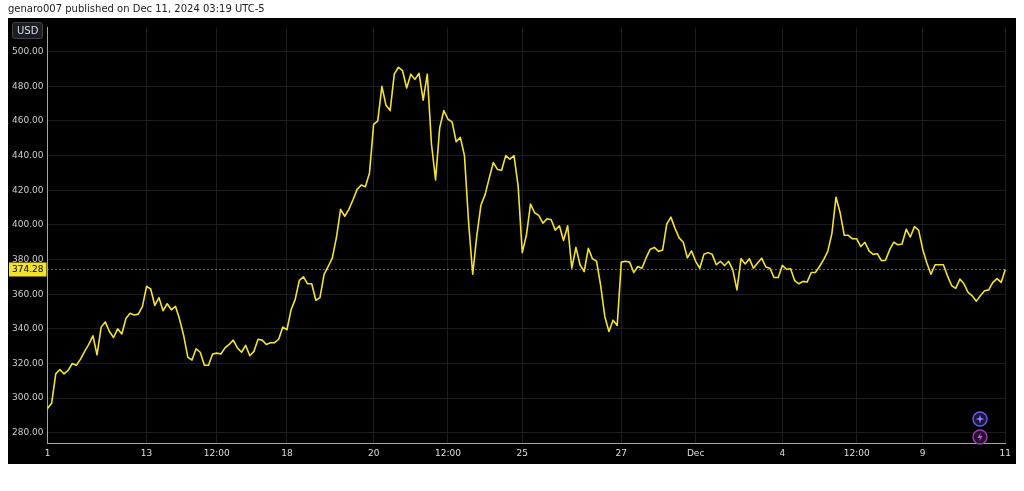 Image resolution: width=1024 pixels, height=491 pixels. What do you see at coordinates (27, 397) in the screenshot?
I see `y-tick-label: 300.00` at bounding box center [27, 397].